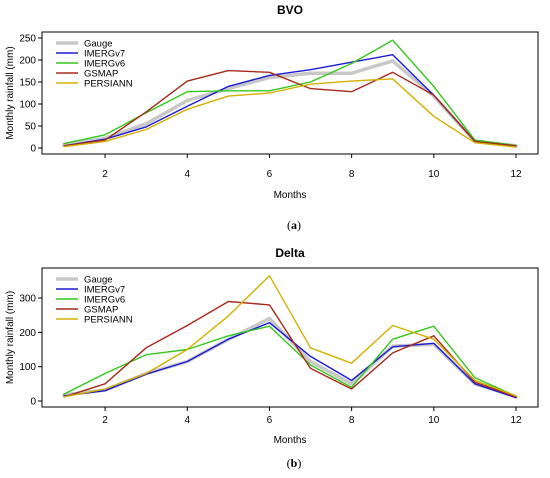 The width and height of the screenshot is (550, 478). Describe the element at coordinates (27, 299) in the screenshot. I see `y-tick-label: 300` at that location.